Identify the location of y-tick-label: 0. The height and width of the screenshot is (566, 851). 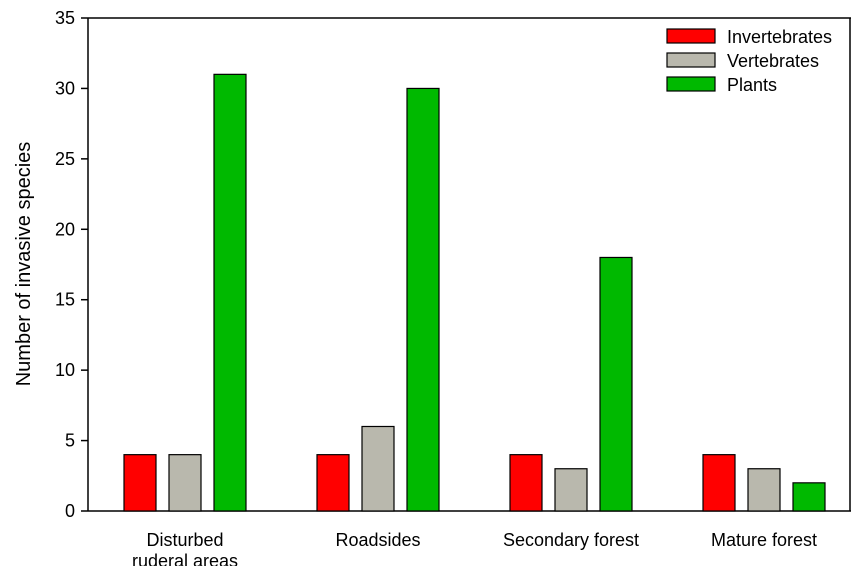
(70, 511).